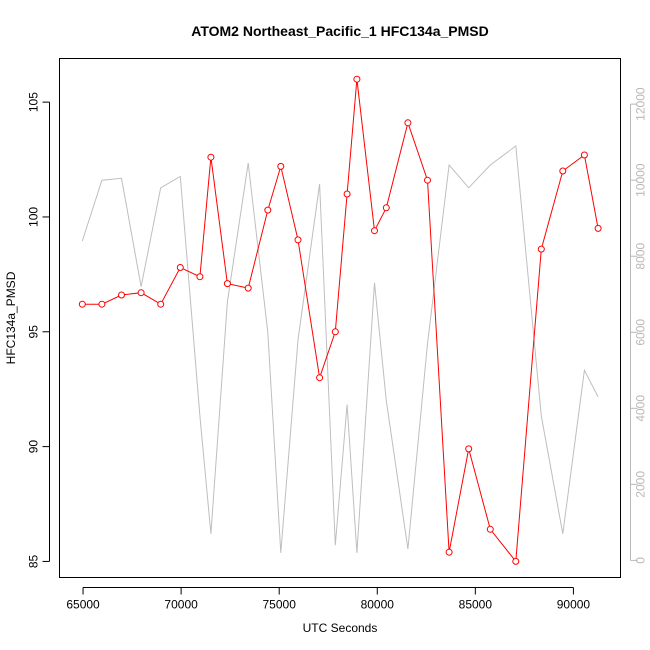 Image resolution: width=650 pixels, height=650 pixels. What do you see at coordinates (378, 605) in the screenshot?
I see `x-tick-label: 80000` at bounding box center [378, 605].